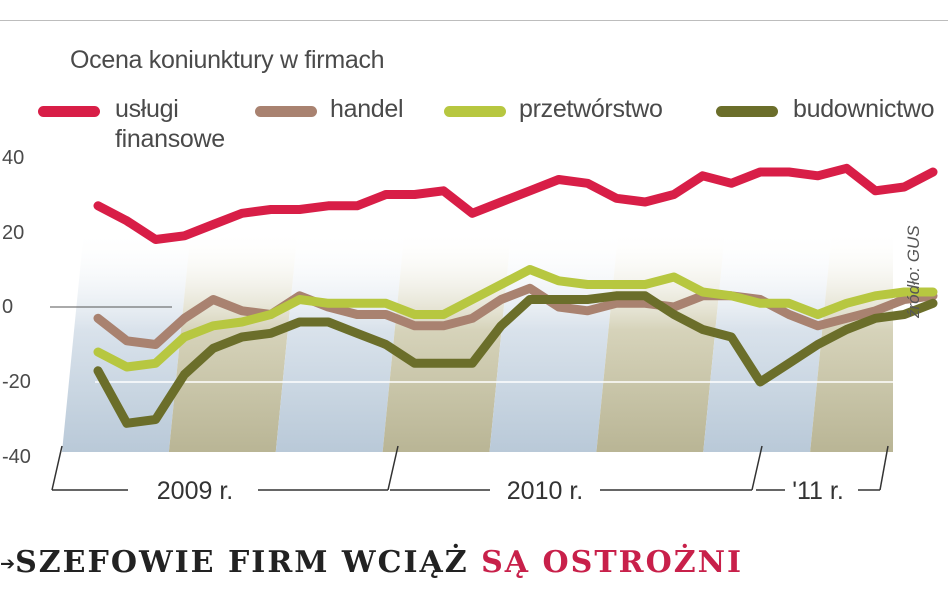 The width and height of the screenshot is (948, 593). I want to click on year-label: 2010 r., so click(545, 491).